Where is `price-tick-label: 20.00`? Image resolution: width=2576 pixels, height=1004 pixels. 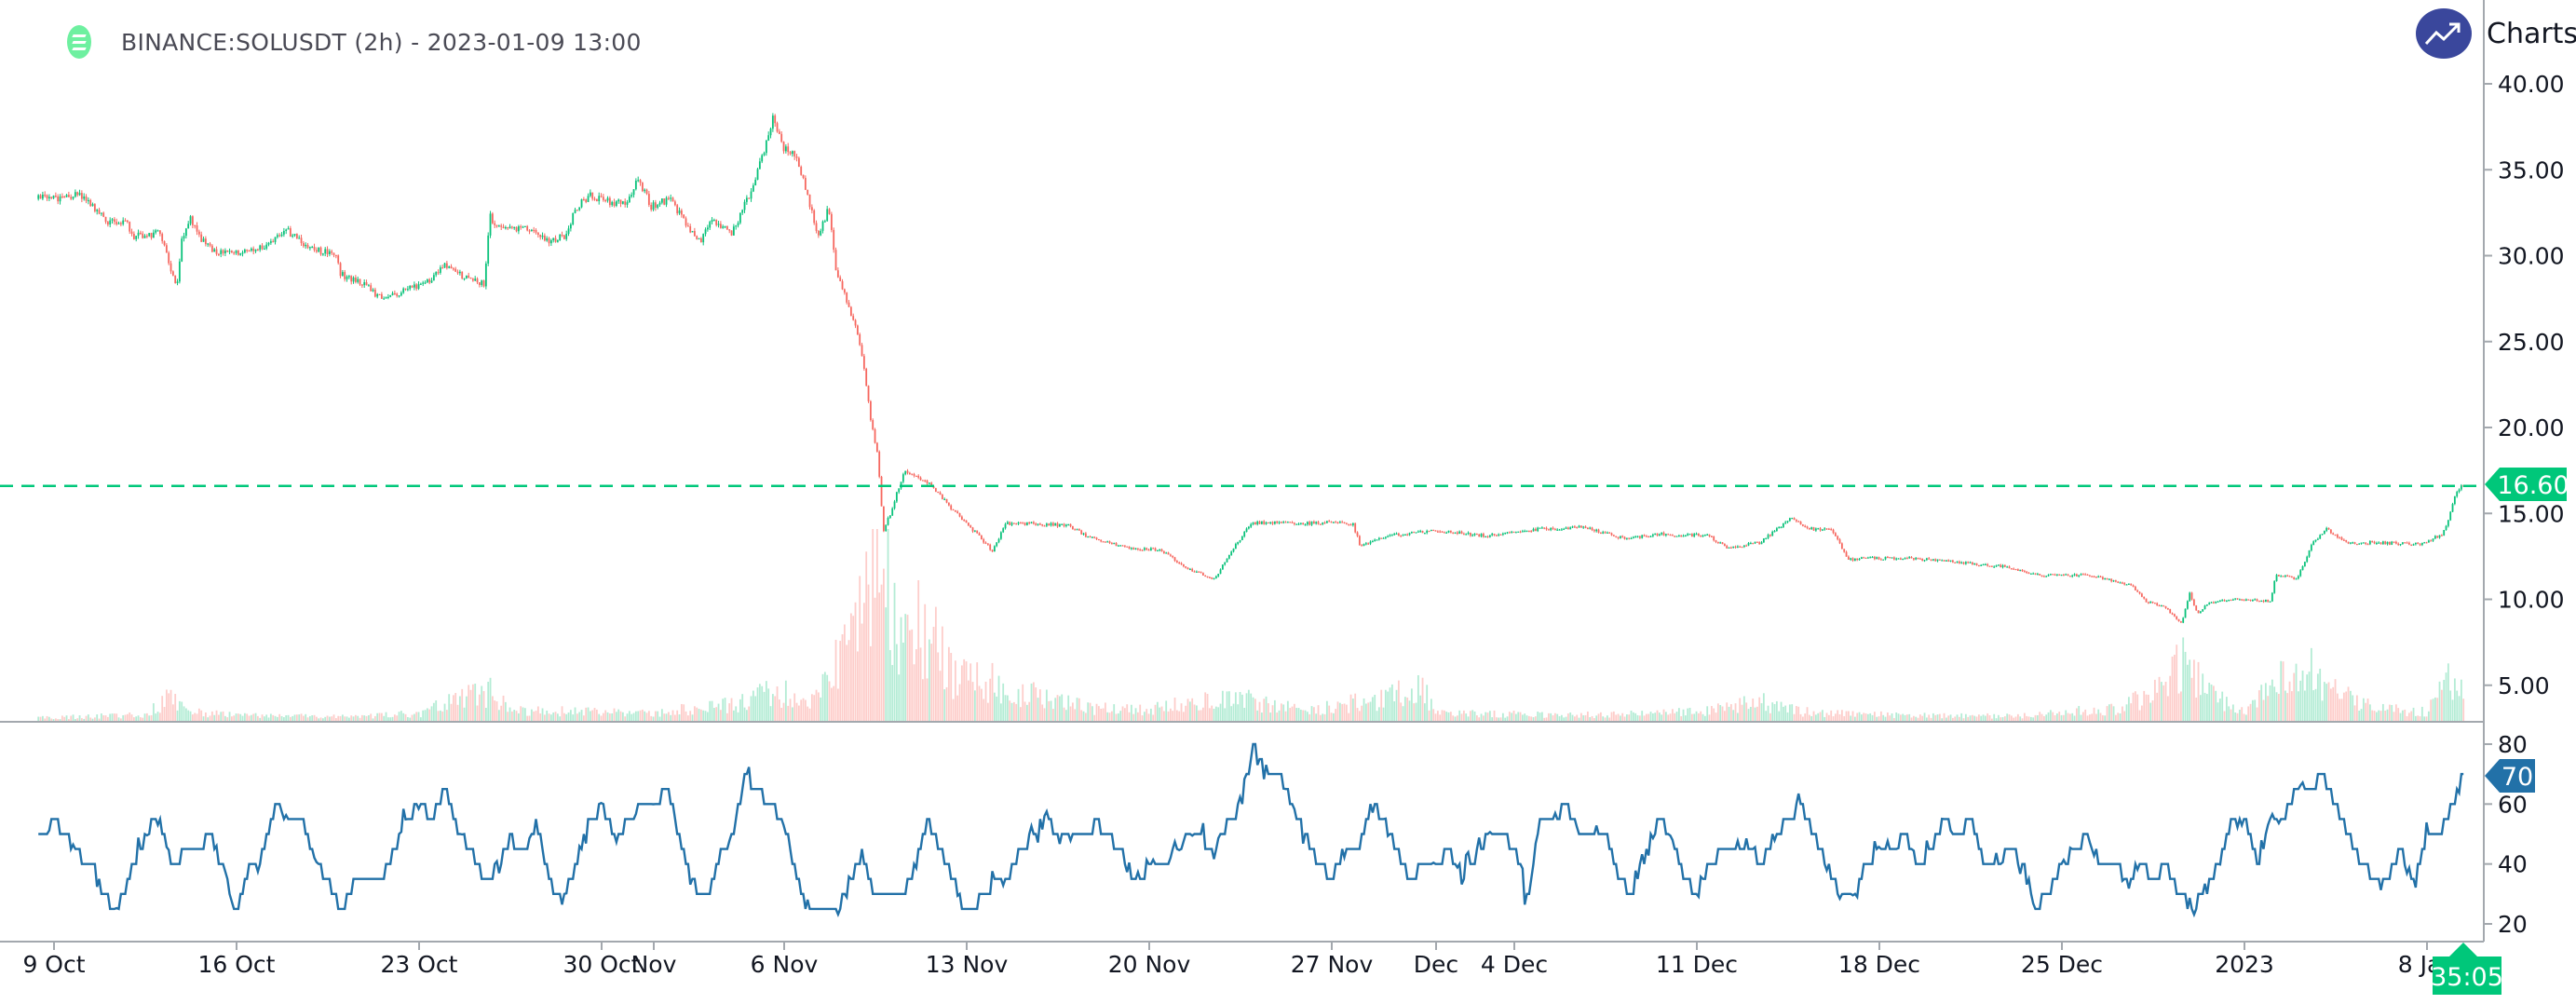
price-tick-label: 20.00 is located at coordinates (2531, 427).